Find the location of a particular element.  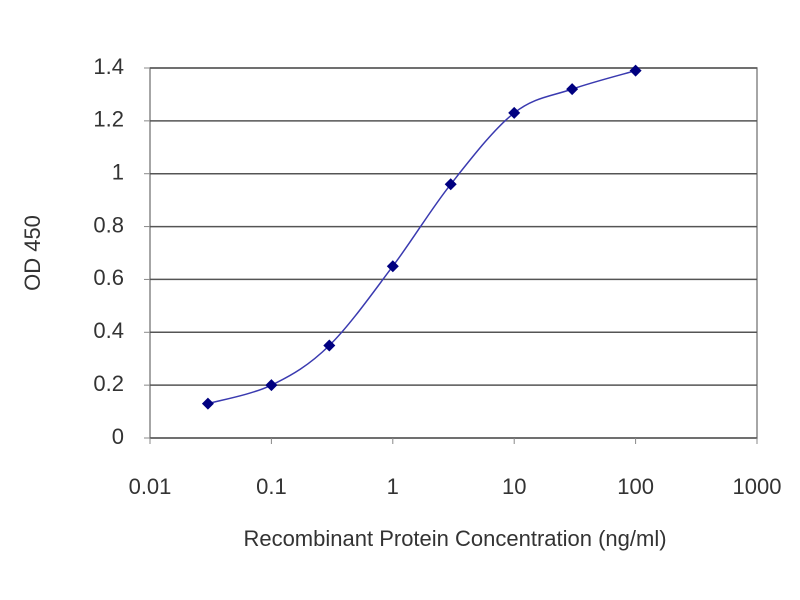

y-tick-label: 1.2 is located at coordinates (108, 119).